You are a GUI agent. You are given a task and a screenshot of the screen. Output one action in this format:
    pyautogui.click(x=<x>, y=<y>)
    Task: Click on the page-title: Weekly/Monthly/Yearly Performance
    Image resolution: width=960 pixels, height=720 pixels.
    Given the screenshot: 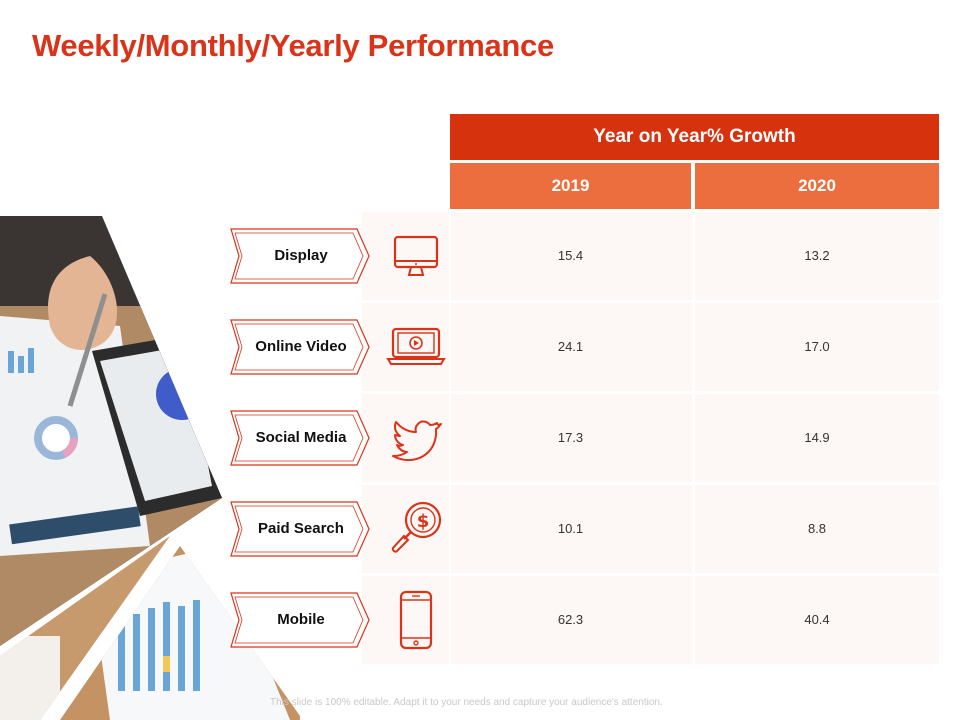 What is the action you would take?
    pyautogui.click(x=293, y=45)
    